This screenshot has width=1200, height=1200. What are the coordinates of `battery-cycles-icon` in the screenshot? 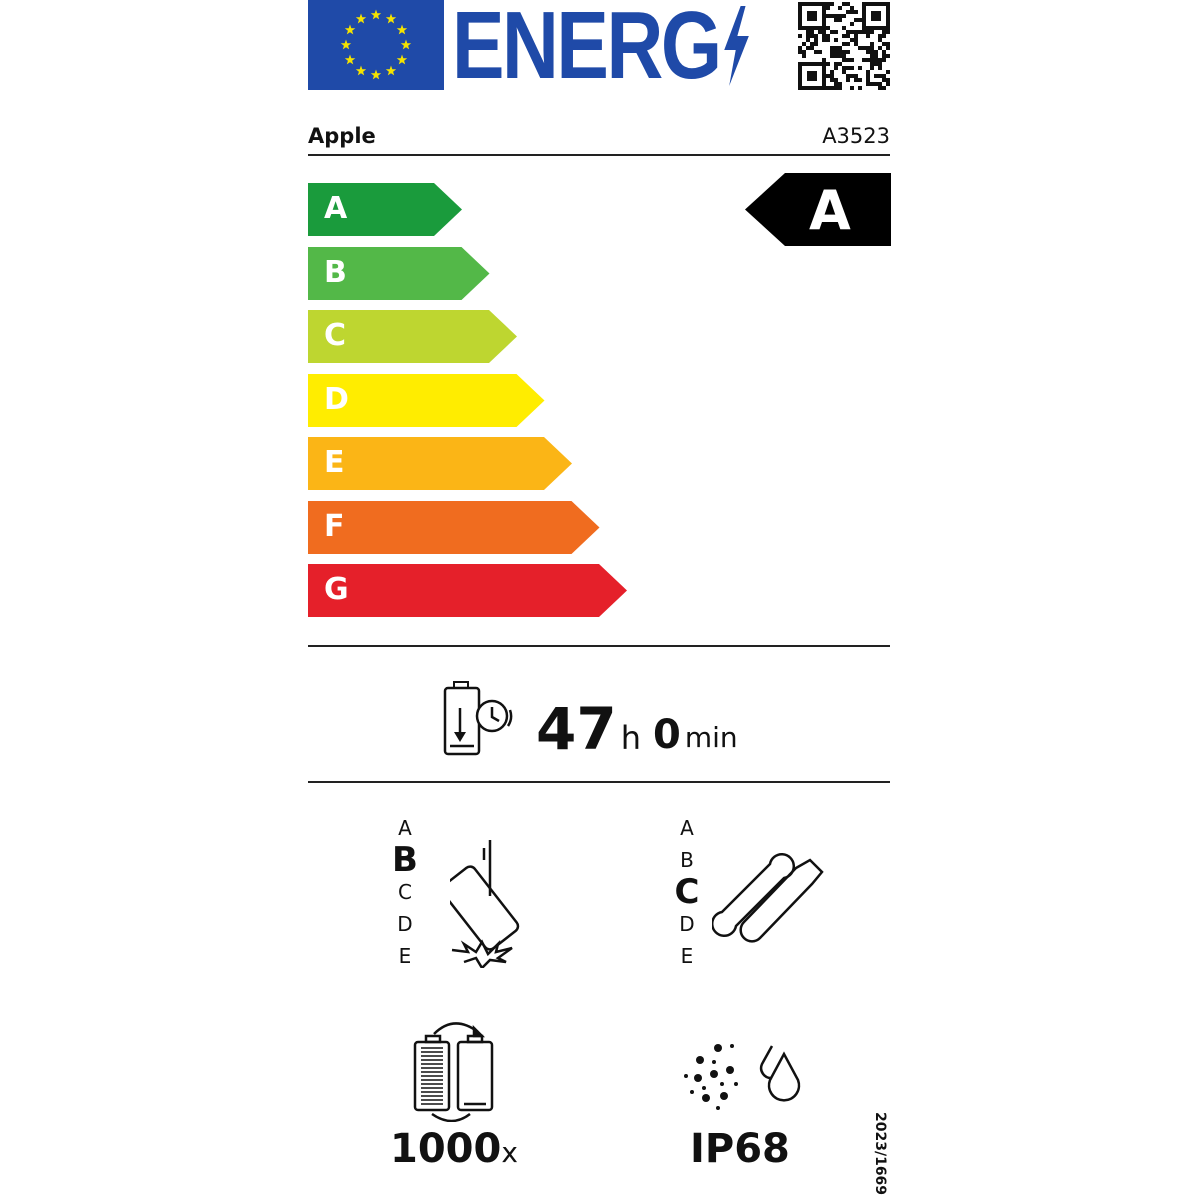 It's located at (453, 1072).